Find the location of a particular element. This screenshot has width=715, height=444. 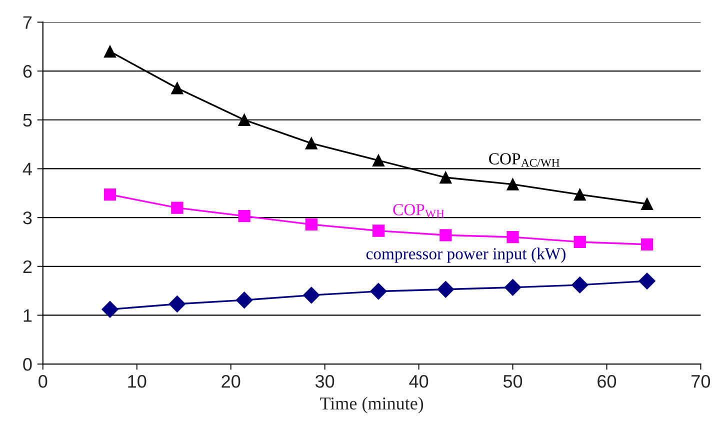

x-tick-label: 10 is located at coordinates (137, 381).